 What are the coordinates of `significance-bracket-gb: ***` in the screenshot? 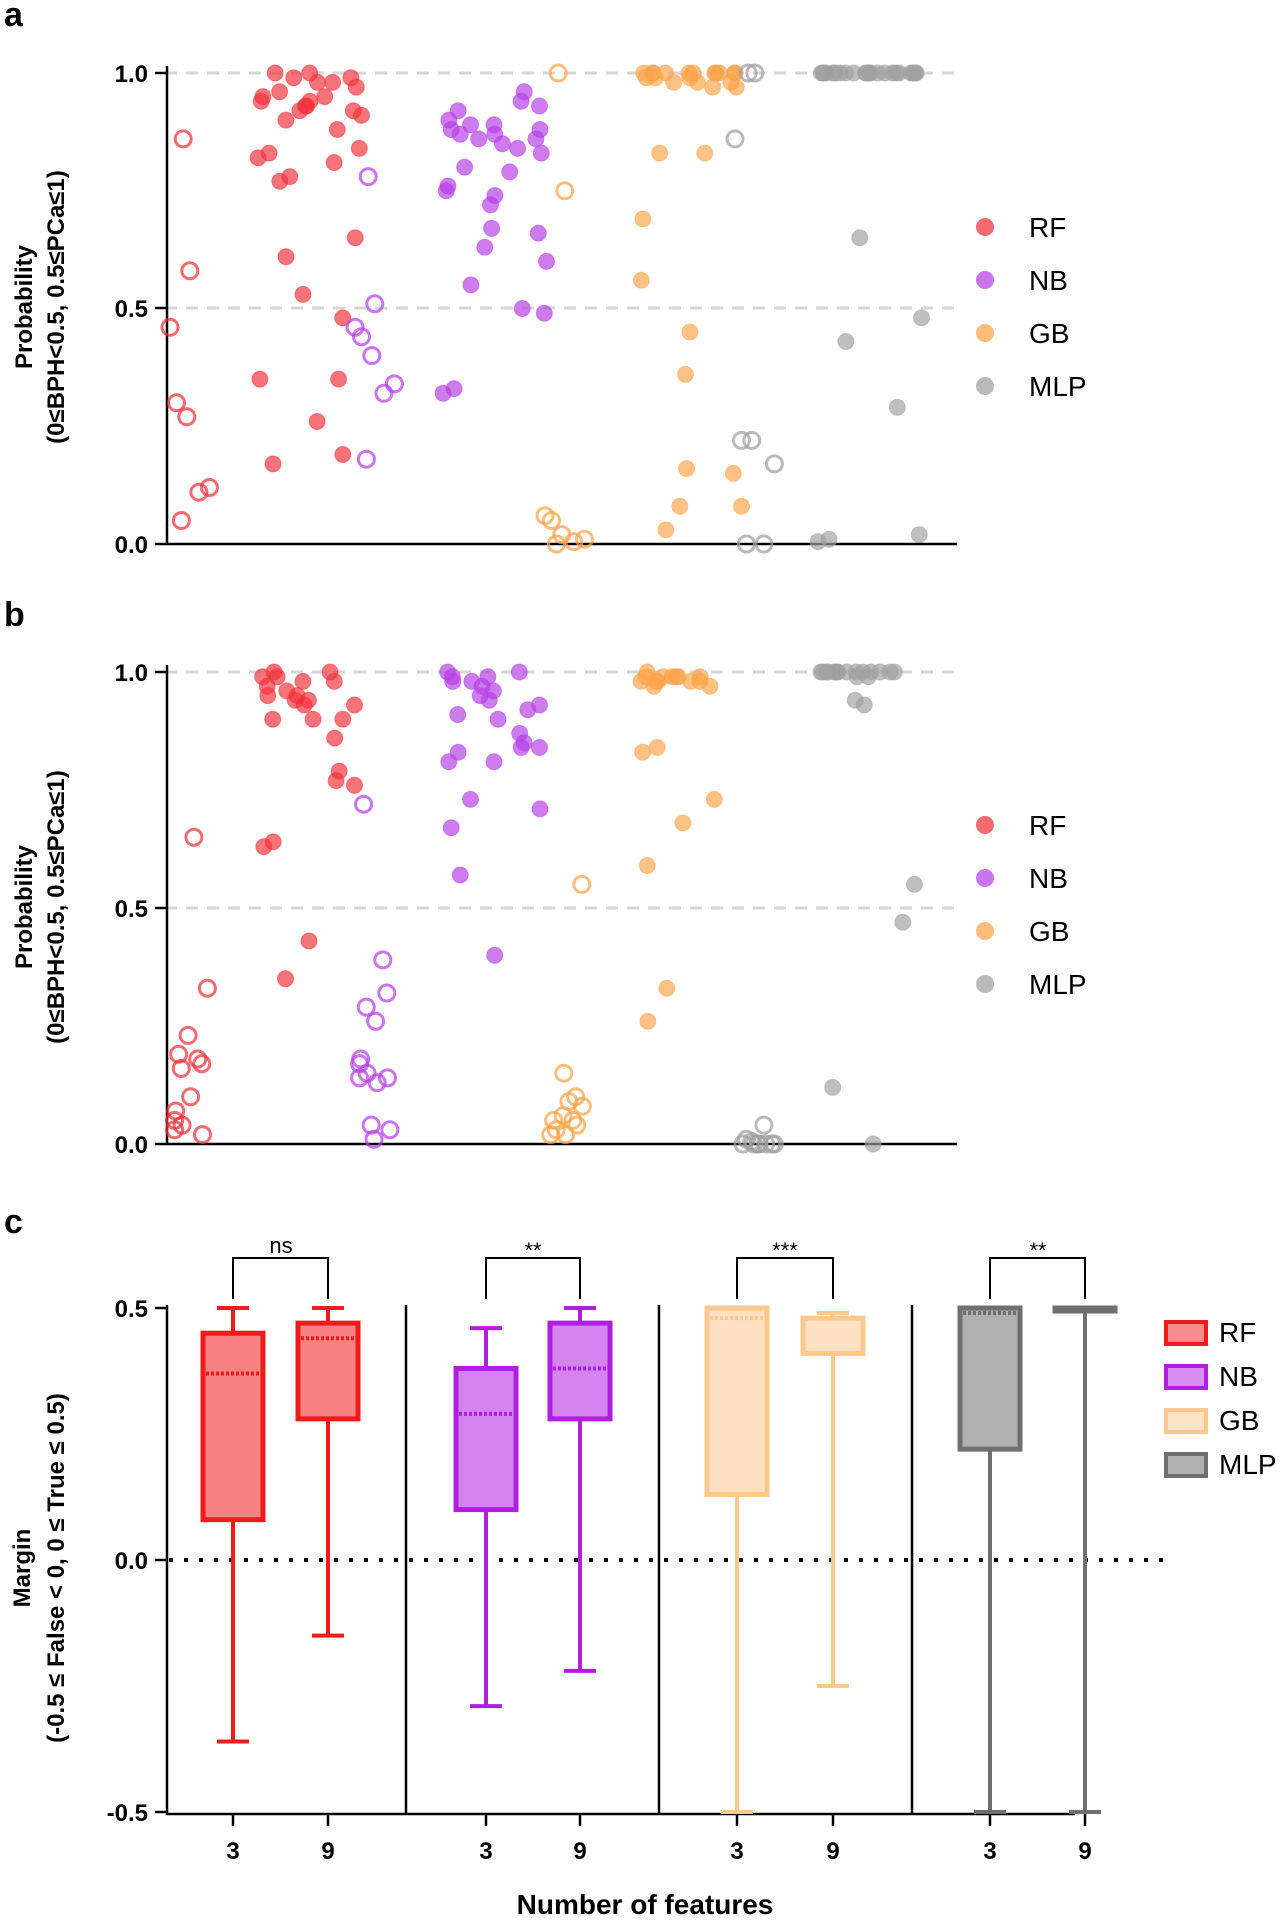 It's located at (785, 1268).